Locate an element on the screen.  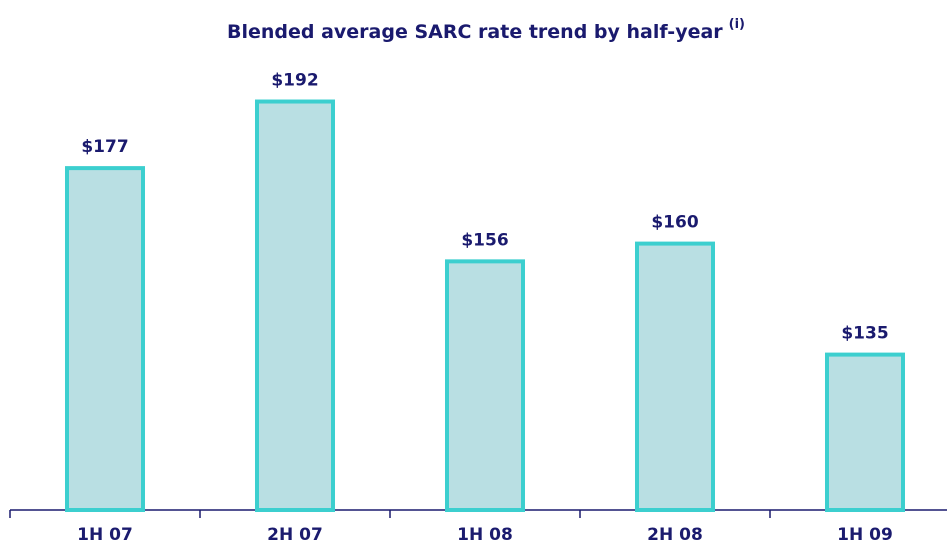
value-label: $177 is located at coordinates (104, 147).